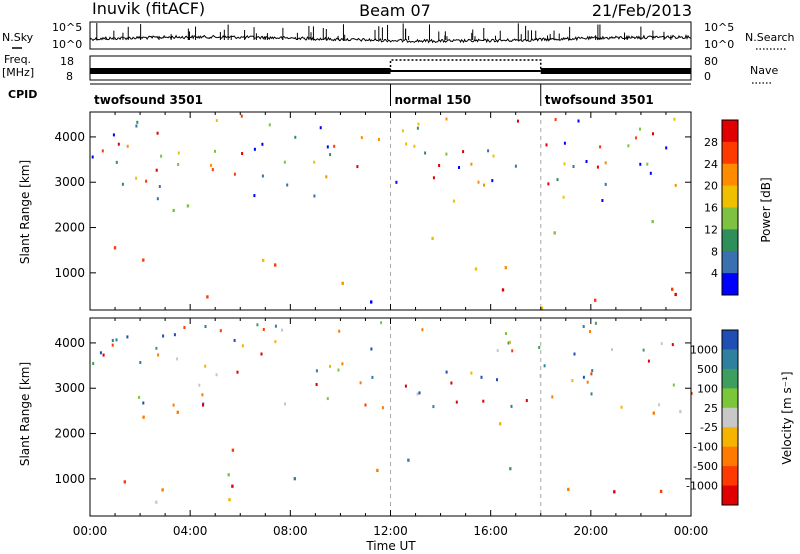  I want to click on colorbar-tick-label: 12, so click(711, 229).